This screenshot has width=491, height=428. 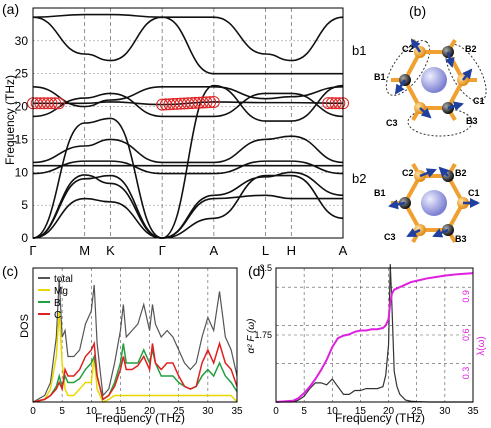 I want to click on legend-label: B, so click(x=57, y=303).